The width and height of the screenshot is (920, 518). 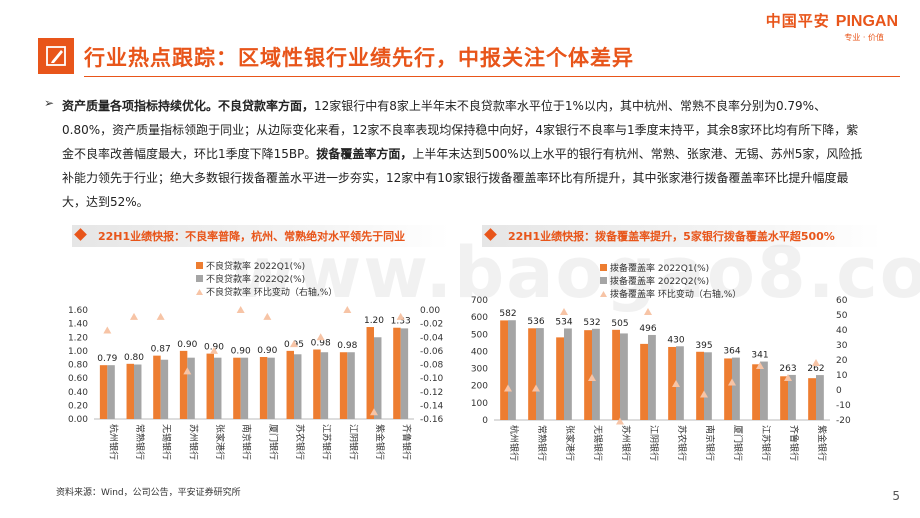 I want to click on x-tick-label: 常熟银行, so click(x=542, y=443).